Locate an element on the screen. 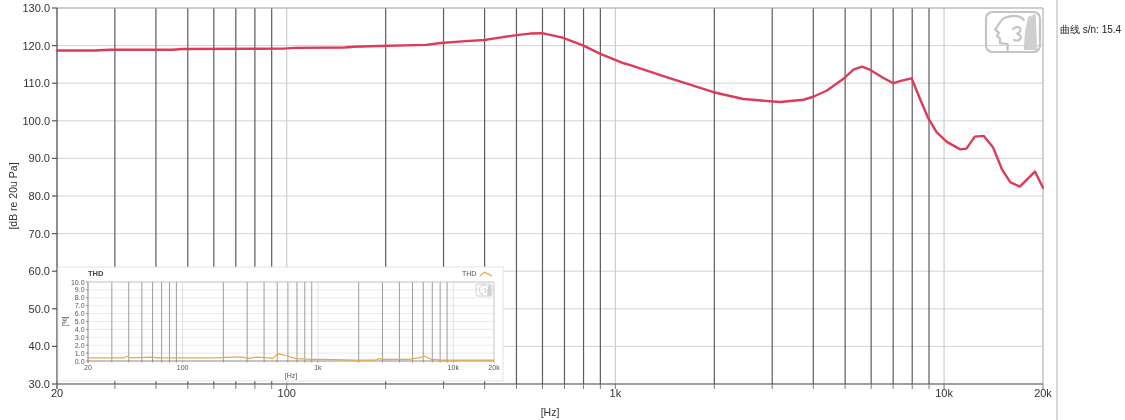  x-tick-label: 20 is located at coordinates (57, 393).